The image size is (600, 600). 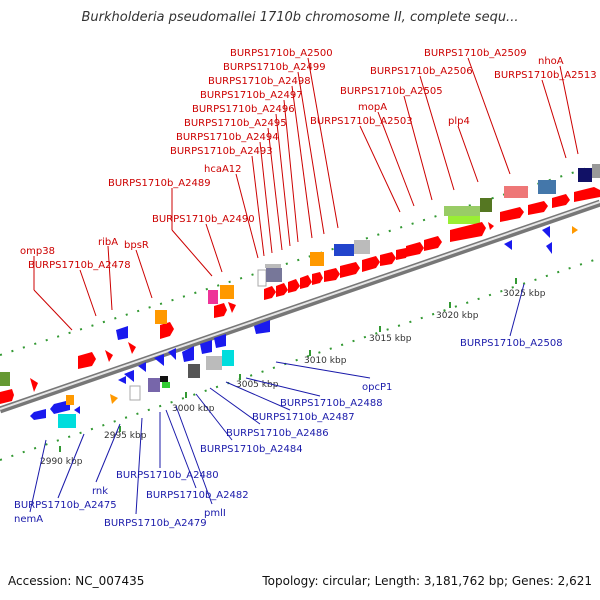 I want to click on scale-label: 2990 kbp, so click(x=61, y=462).